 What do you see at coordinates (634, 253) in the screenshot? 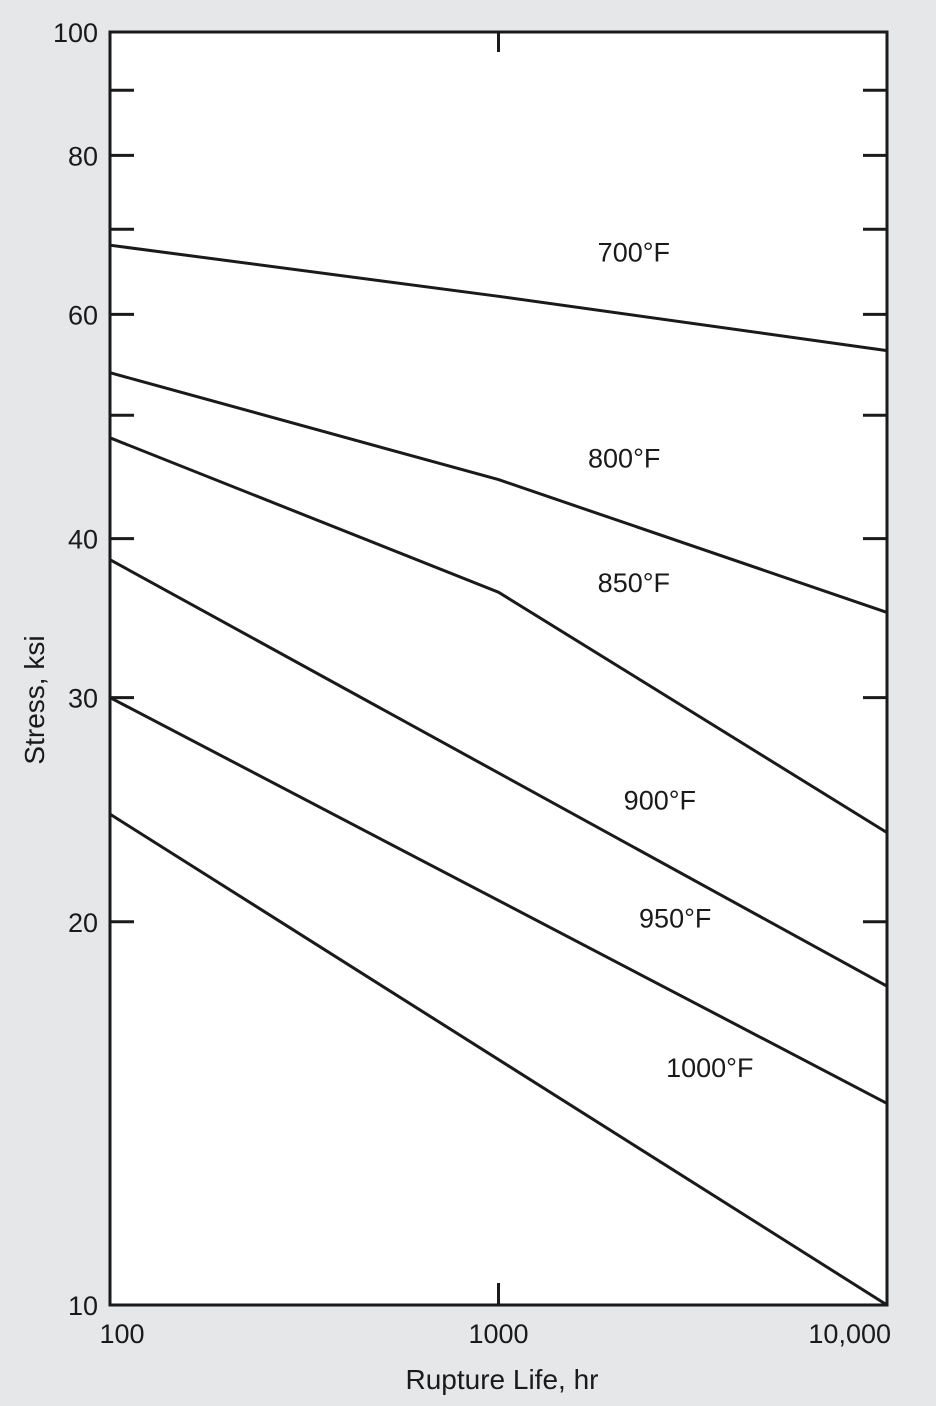
I see `series-label: 700°F` at bounding box center [634, 253].